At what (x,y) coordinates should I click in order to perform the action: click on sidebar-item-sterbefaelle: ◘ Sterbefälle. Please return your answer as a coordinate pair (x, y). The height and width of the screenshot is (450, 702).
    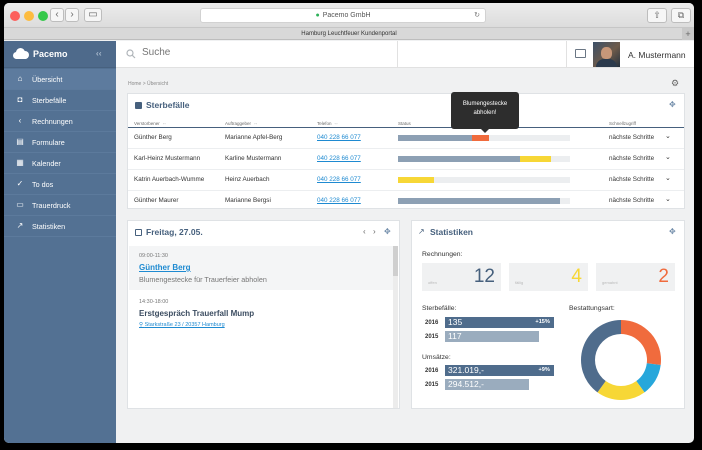
    Looking at the image, I should click on (60, 100).